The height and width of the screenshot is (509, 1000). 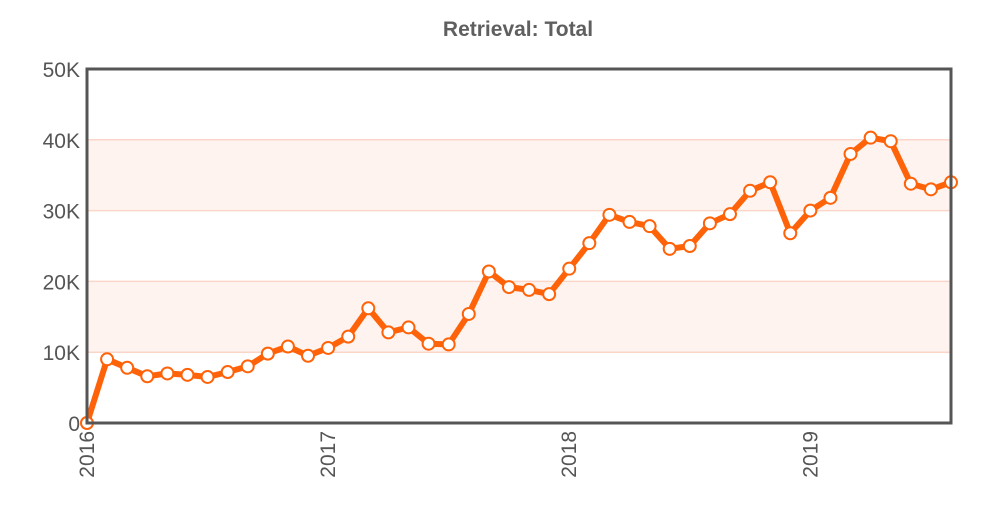 What do you see at coordinates (518, 29) in the screenshot?
I see `chart-title: Retrieval: Total` at bounding box center [518, 29].